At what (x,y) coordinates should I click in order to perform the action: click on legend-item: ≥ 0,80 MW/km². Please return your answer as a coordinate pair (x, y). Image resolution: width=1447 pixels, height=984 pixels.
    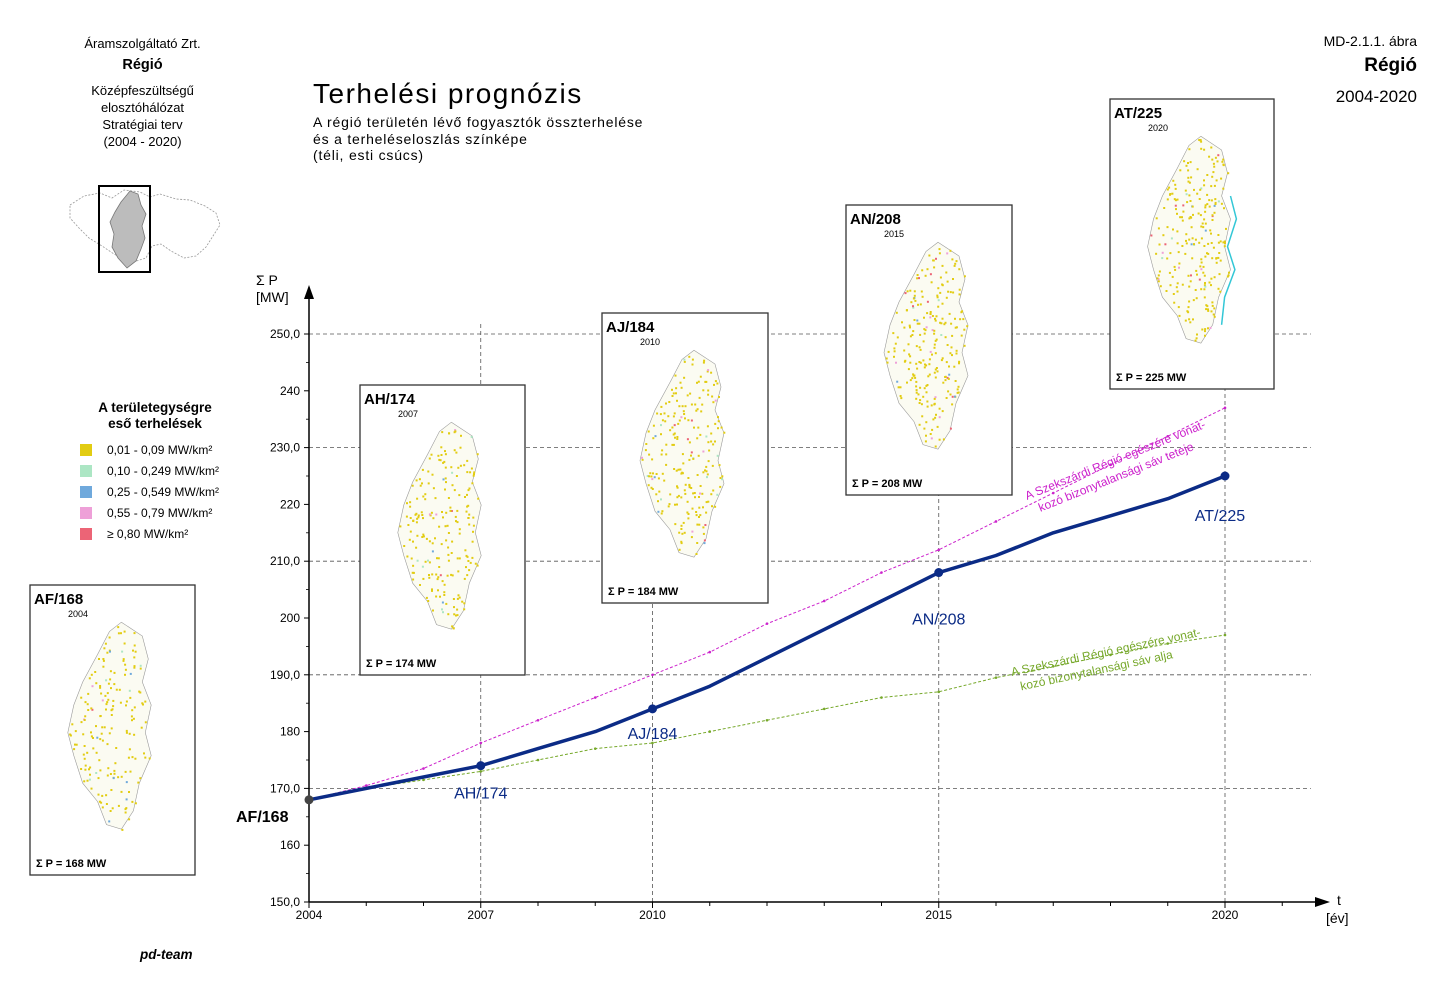
    Looking at the image, I should click on (134, 534).